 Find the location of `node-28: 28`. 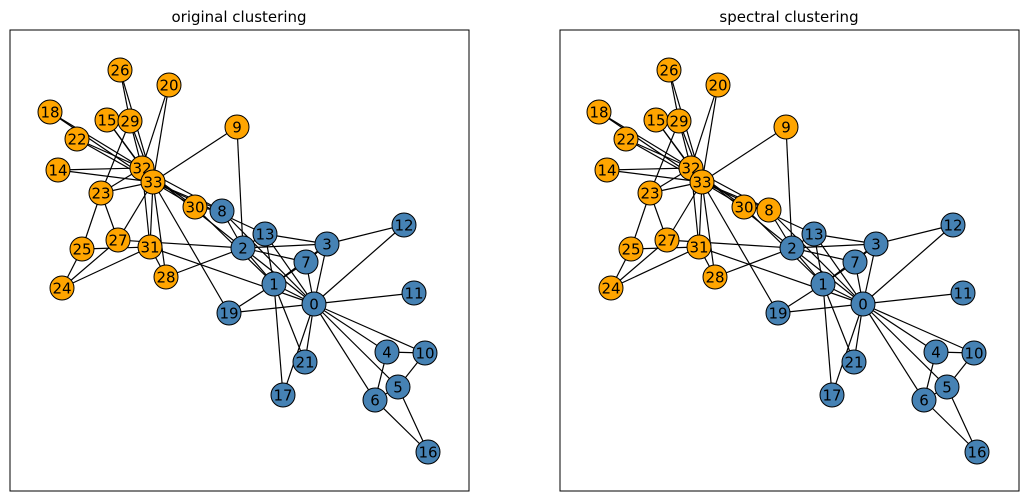

node-28: 28 is located at coordinates (715, 277).